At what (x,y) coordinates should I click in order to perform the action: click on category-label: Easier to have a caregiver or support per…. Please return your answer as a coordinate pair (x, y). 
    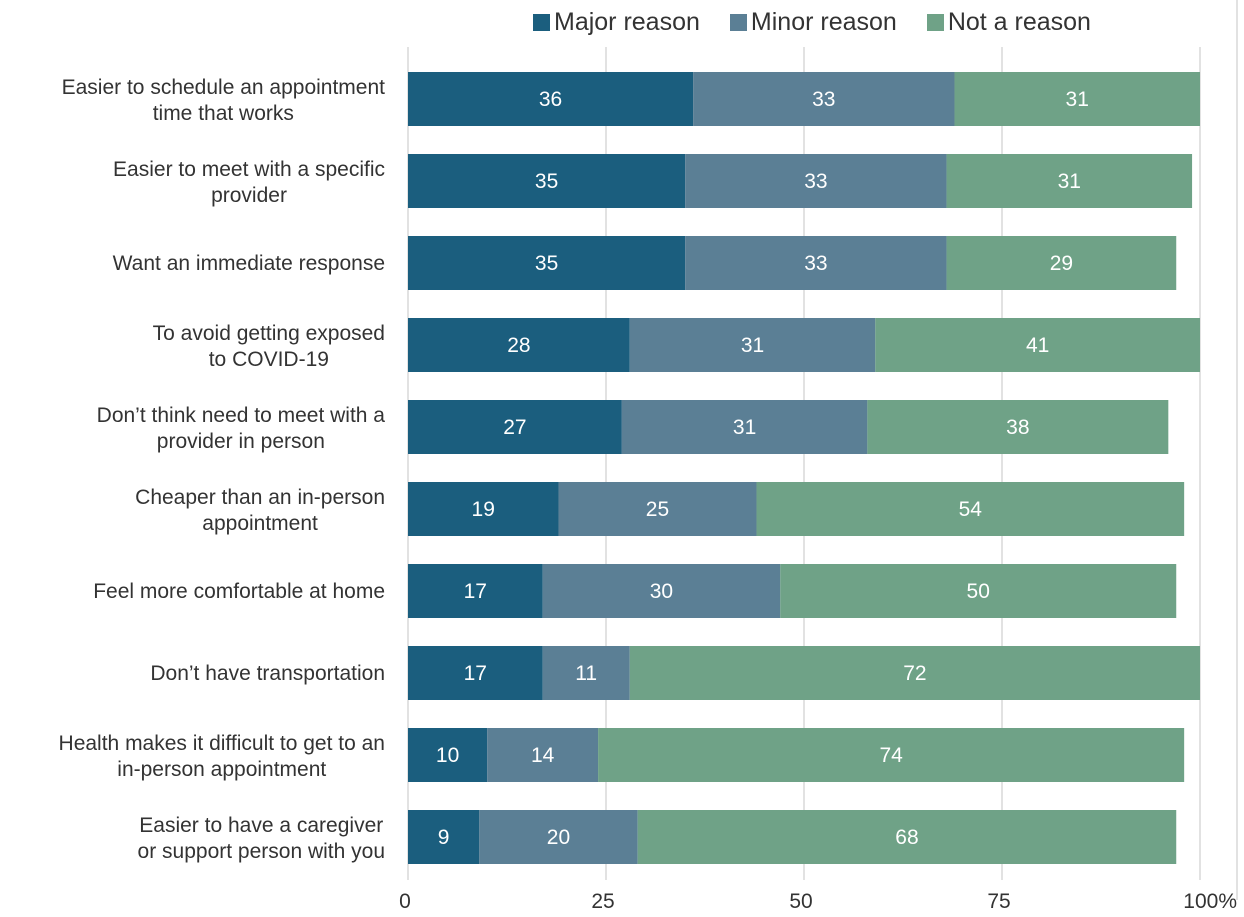
    Looking at the image, I should click on (261, 838).